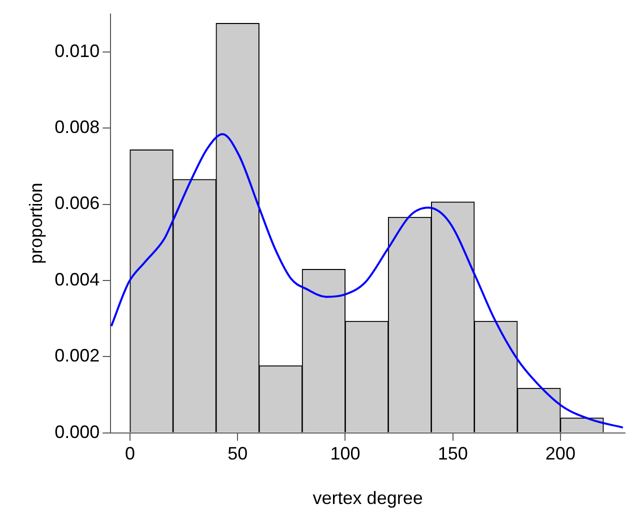 This screenshot has height=520, width=629. I want to click on y-tick-label: 0.000, so click(77, 432).